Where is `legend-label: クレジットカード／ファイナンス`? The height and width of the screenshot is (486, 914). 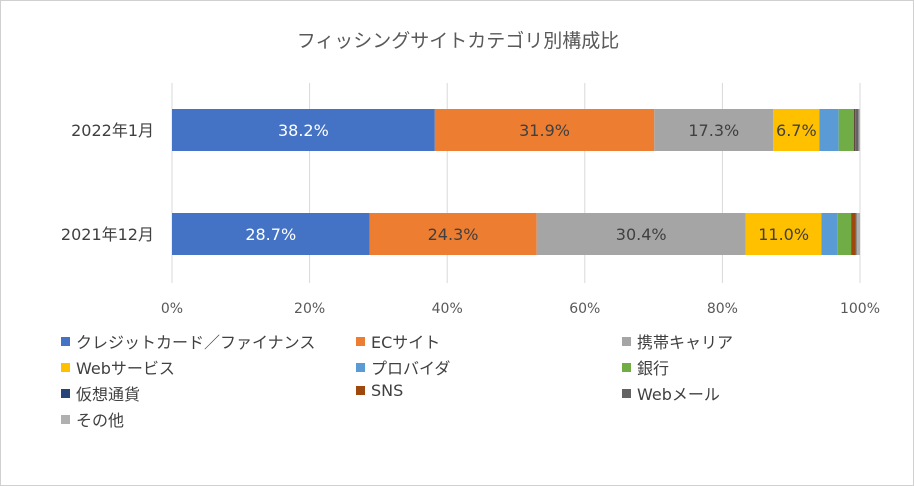 legend-label: クレジットカード／ファイナンス is located at coordinates (196, 342).